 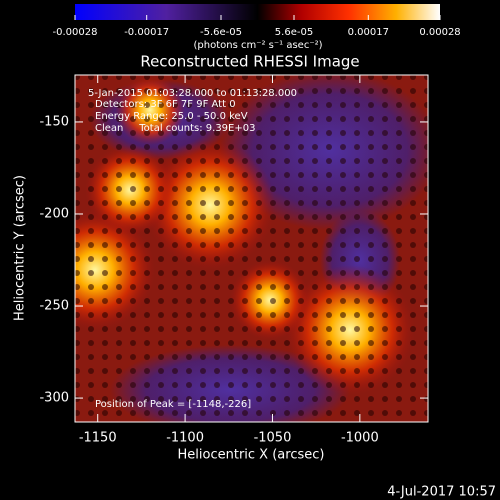 What do you see at coordinates (257, 12) in the screenshot?
I see `colorbar` at bounding box center [257, 12].